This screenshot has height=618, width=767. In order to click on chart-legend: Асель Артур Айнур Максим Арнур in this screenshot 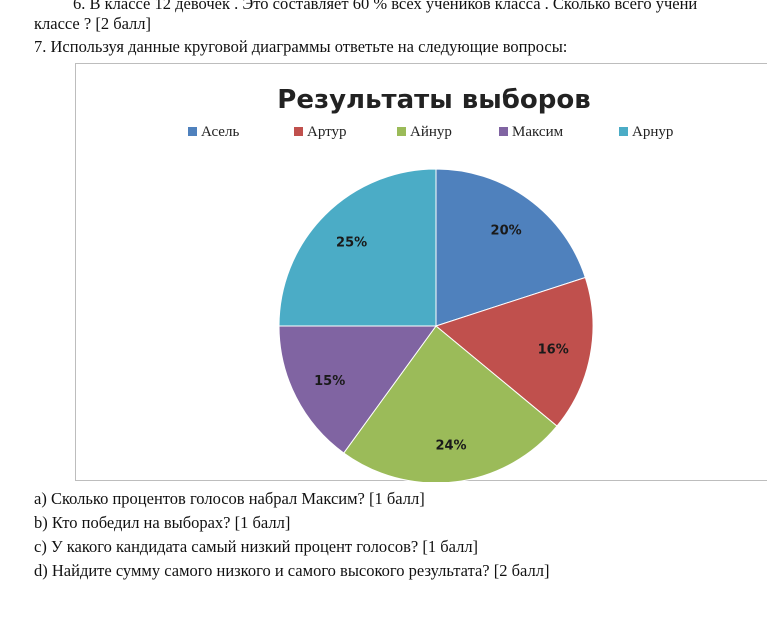, I will do `click(430, 132)`.